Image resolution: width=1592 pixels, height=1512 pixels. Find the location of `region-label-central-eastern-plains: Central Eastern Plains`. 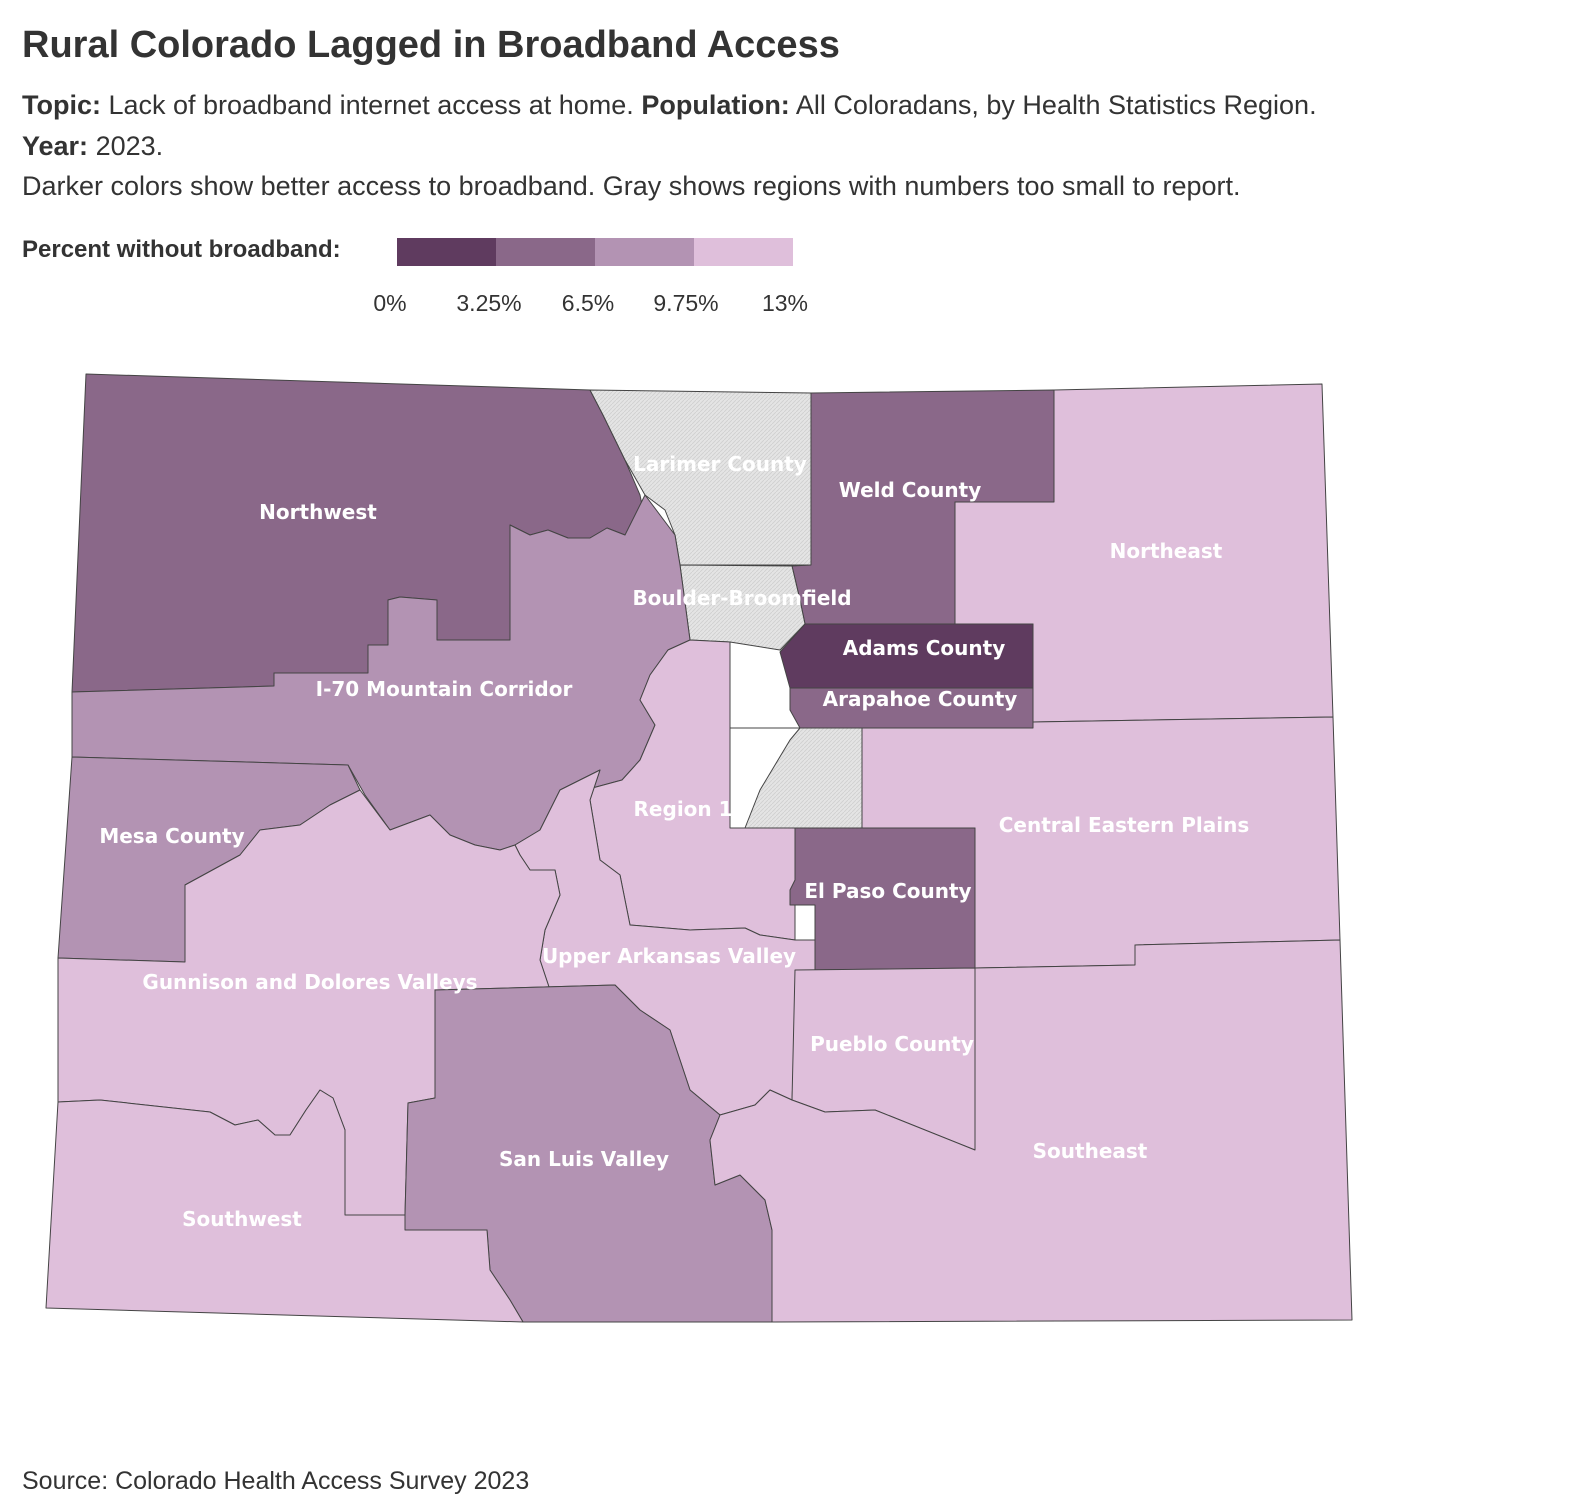

region-label-central-eastern-plains: Central Eastern Plains is located at coordinates (1124, 825).